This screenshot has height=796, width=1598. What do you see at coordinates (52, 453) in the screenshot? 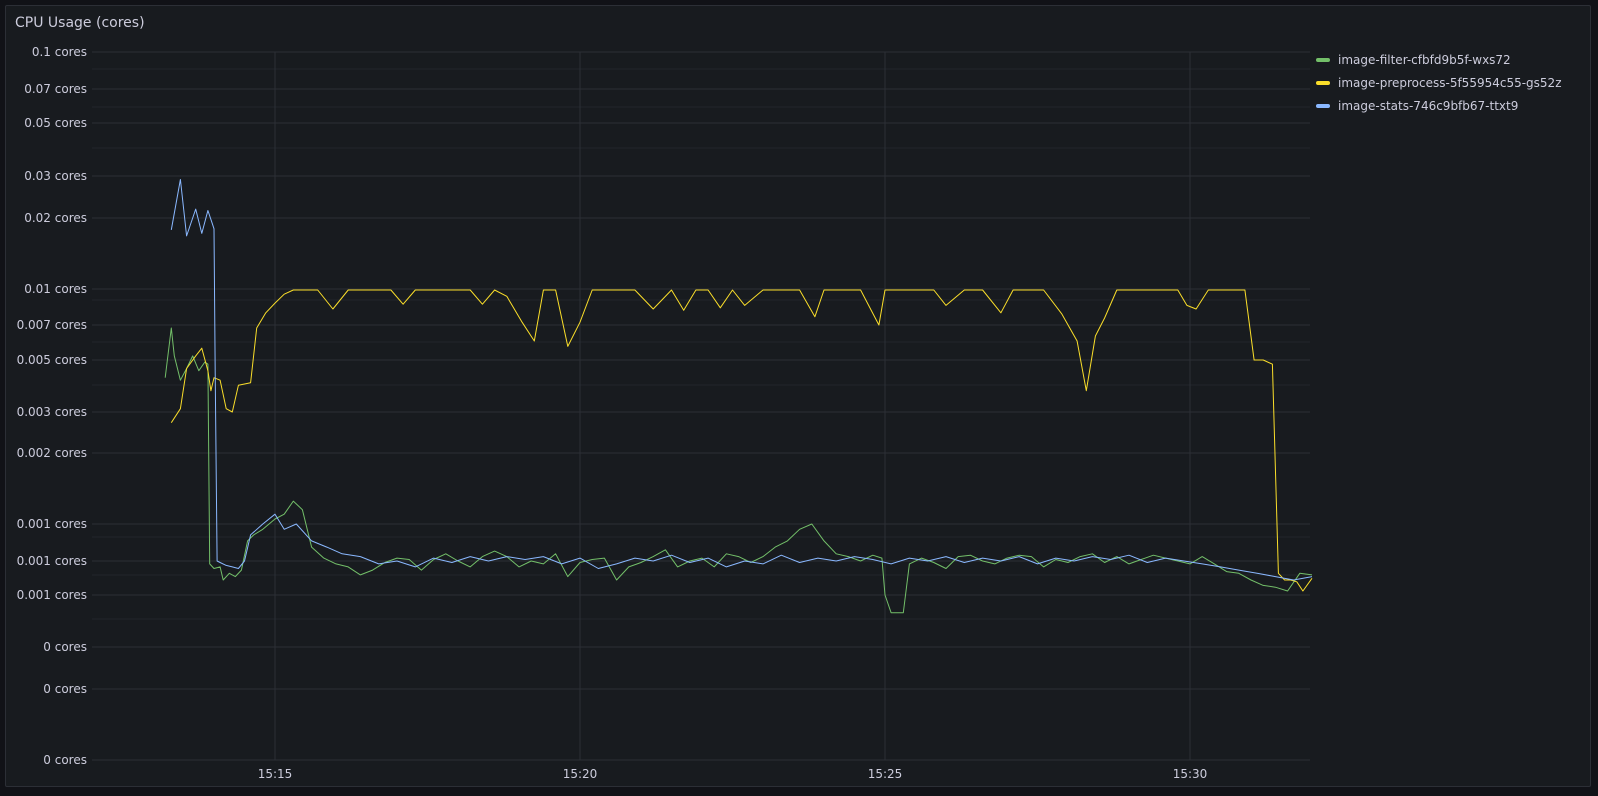
I see `y-tick-label: 0.002 cores` at bounding box center [52, 453].